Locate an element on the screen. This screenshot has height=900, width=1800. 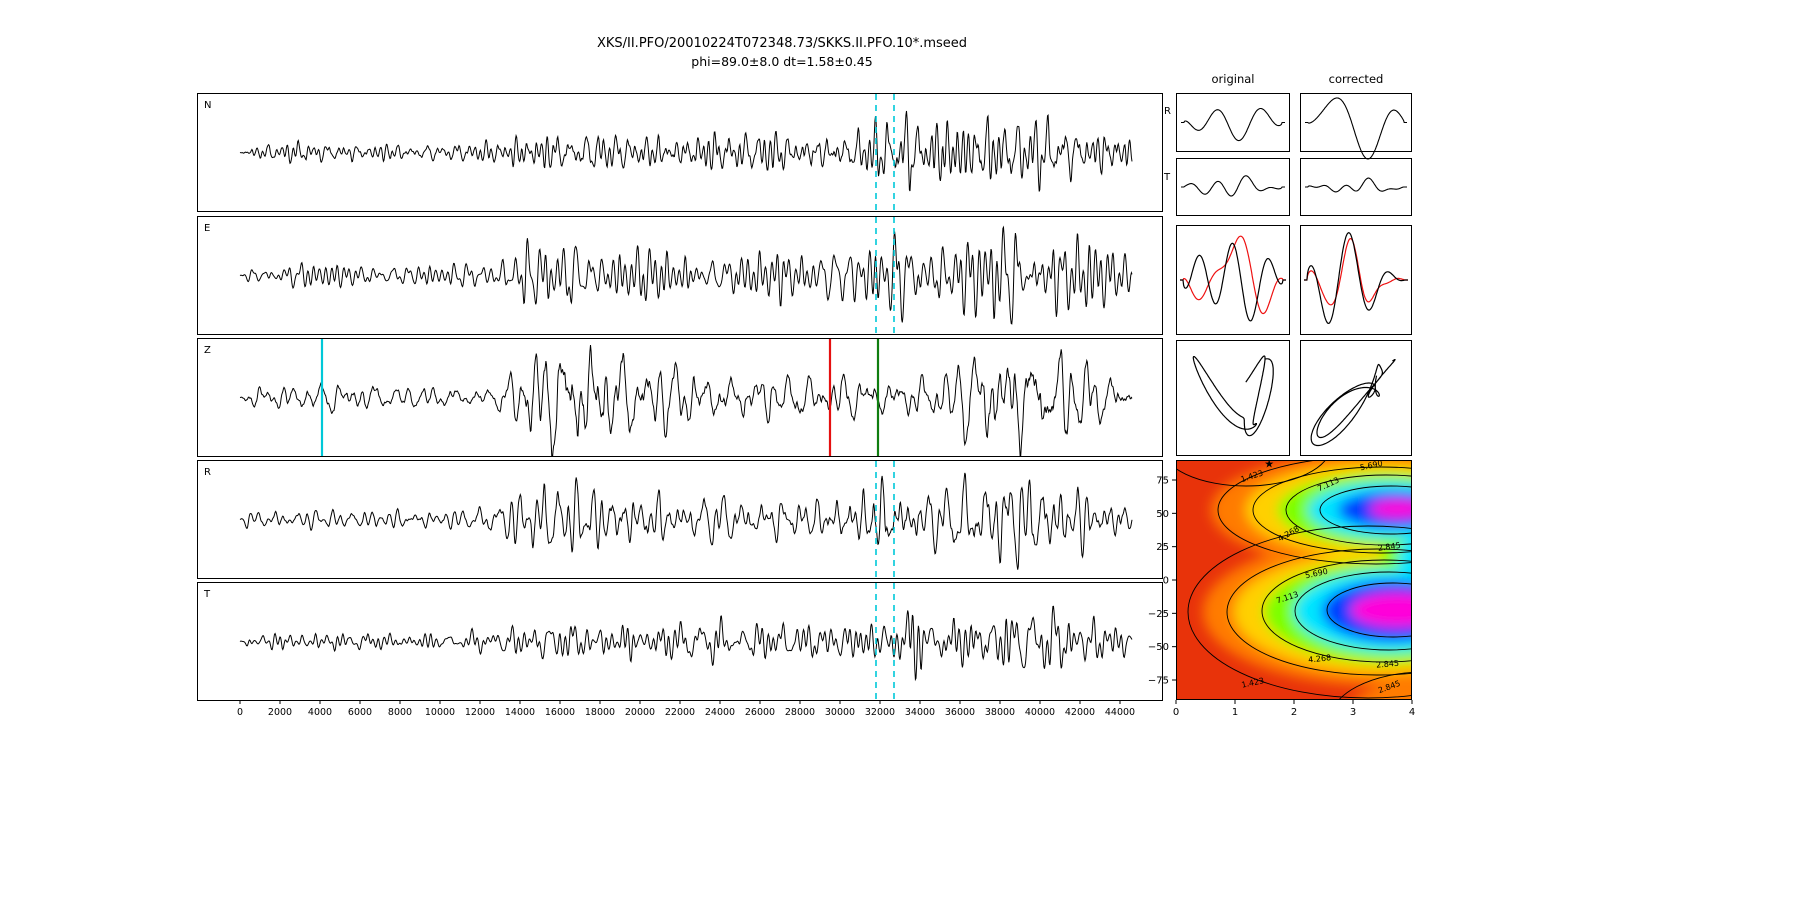
contour-label: 4.268 is located at coordinates (1320, 658).